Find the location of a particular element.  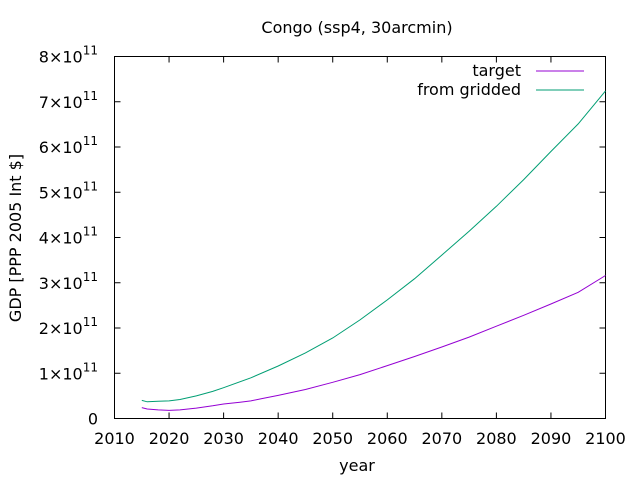

y-tick-label: 7×10¹¹ is located at coordinates (68, 100).